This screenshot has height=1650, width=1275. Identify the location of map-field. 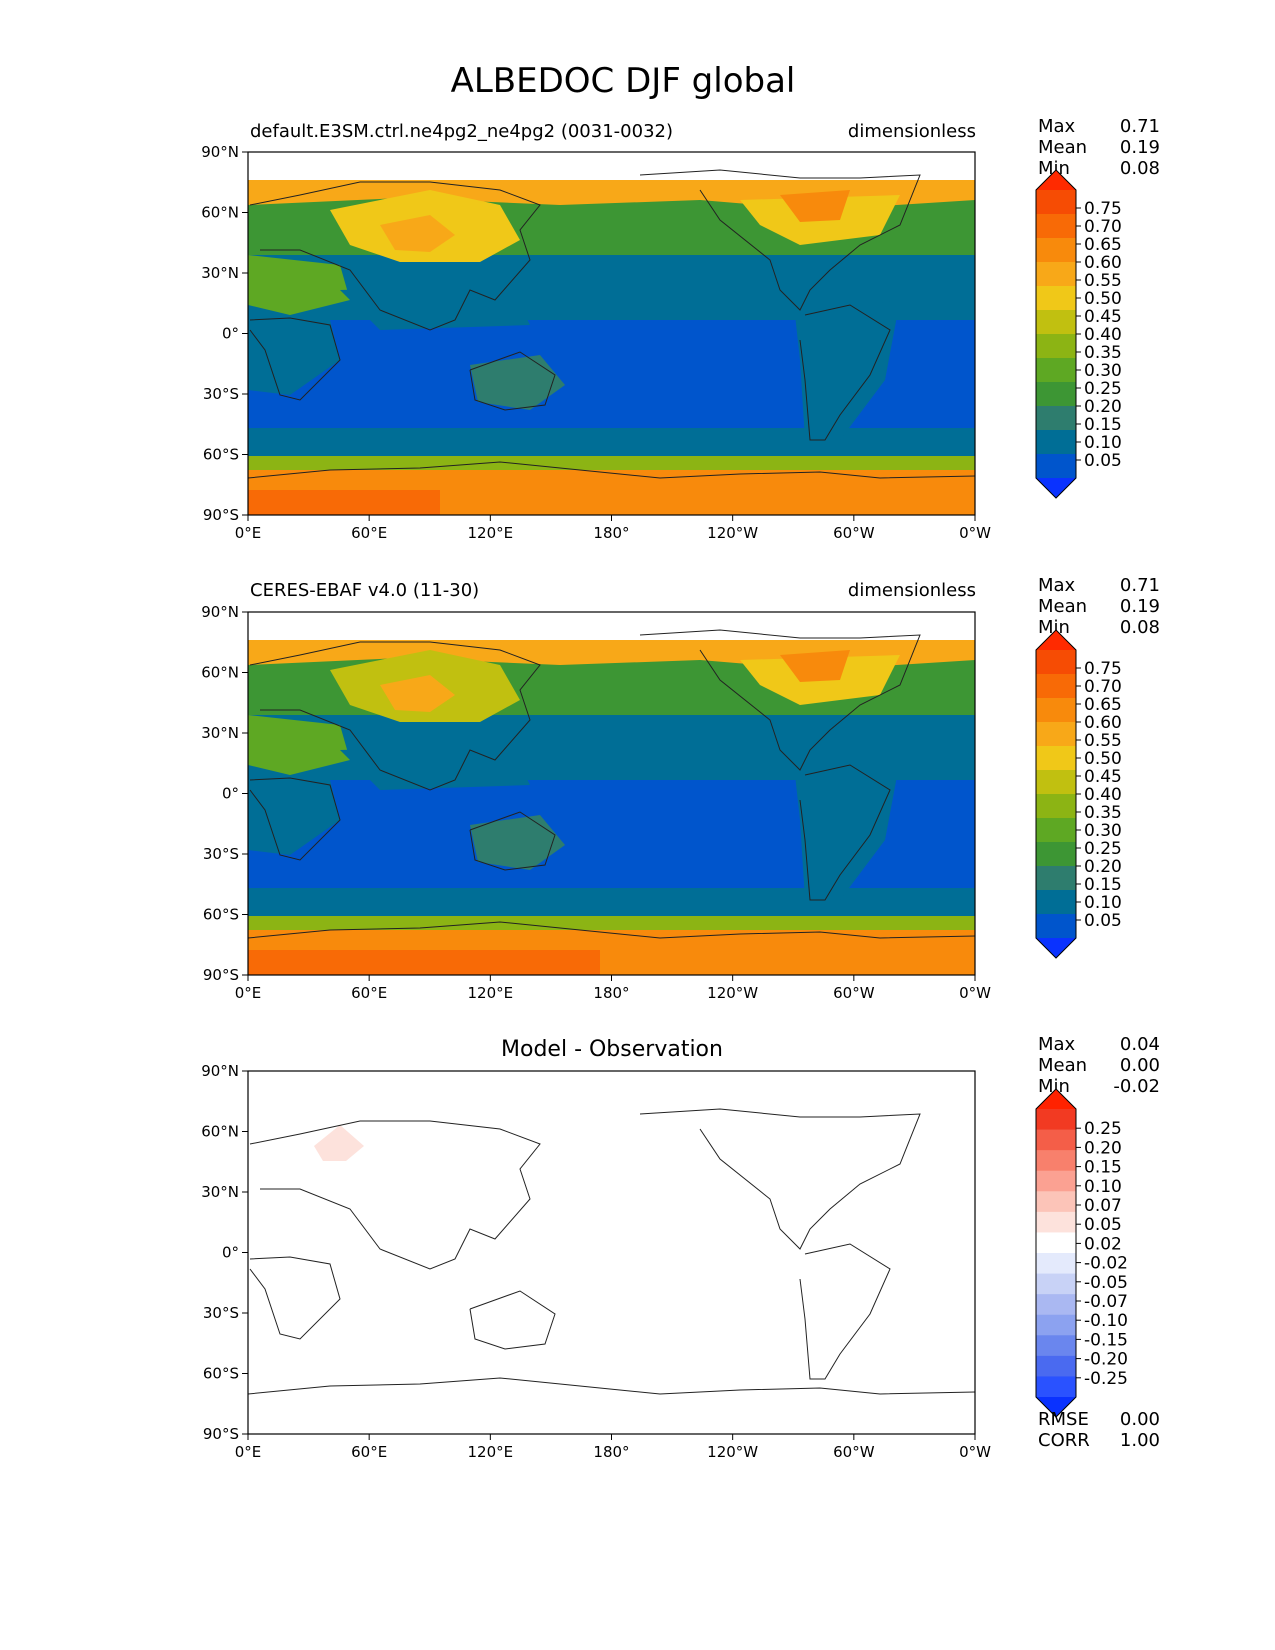
(611, 1252).